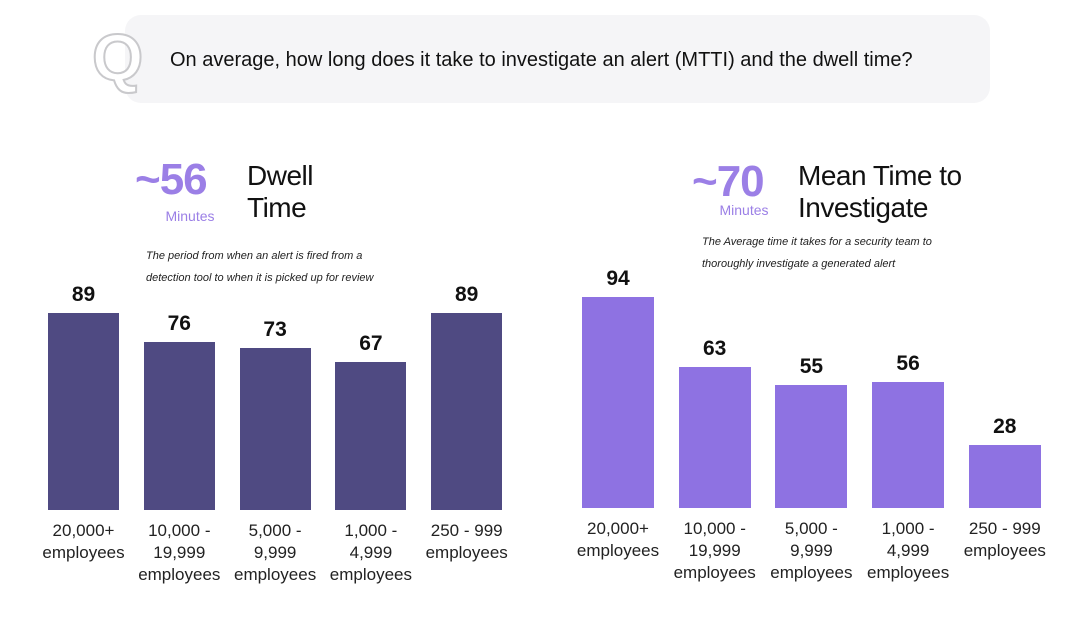  I want to click on value-label: 76, so click(179, 323).